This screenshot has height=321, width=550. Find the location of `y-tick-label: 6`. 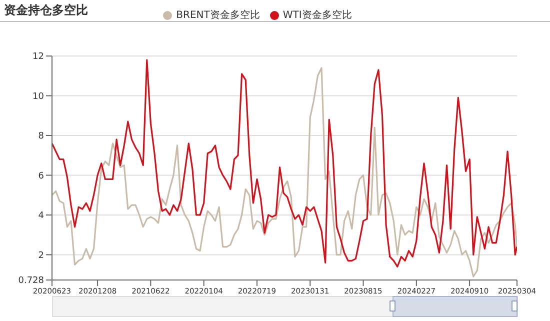

y-tick-label: 6 is located at coordinates (41, 176).